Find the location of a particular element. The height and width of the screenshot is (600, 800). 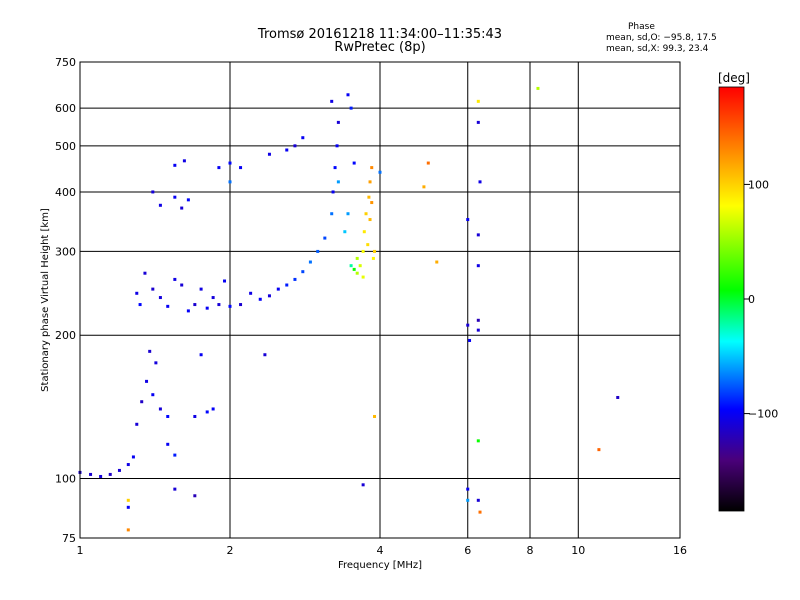

y-tick-label: 750 is located at coordinates (65, 62).